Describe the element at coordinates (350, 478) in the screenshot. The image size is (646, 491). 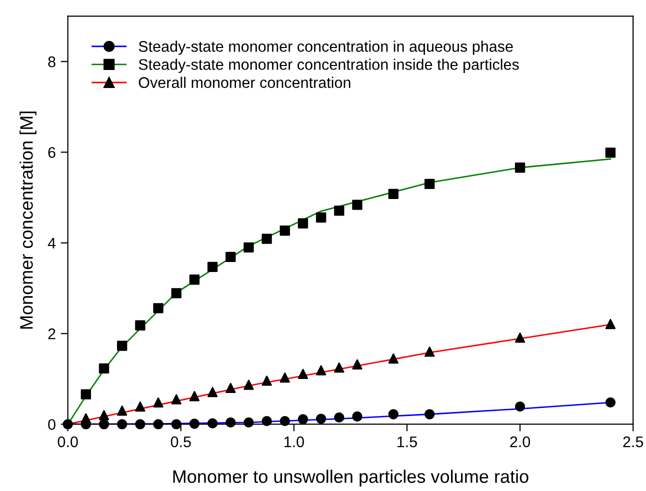
I see `x-axis-title: Monomer to unswollen particles volume ratio` at that location.